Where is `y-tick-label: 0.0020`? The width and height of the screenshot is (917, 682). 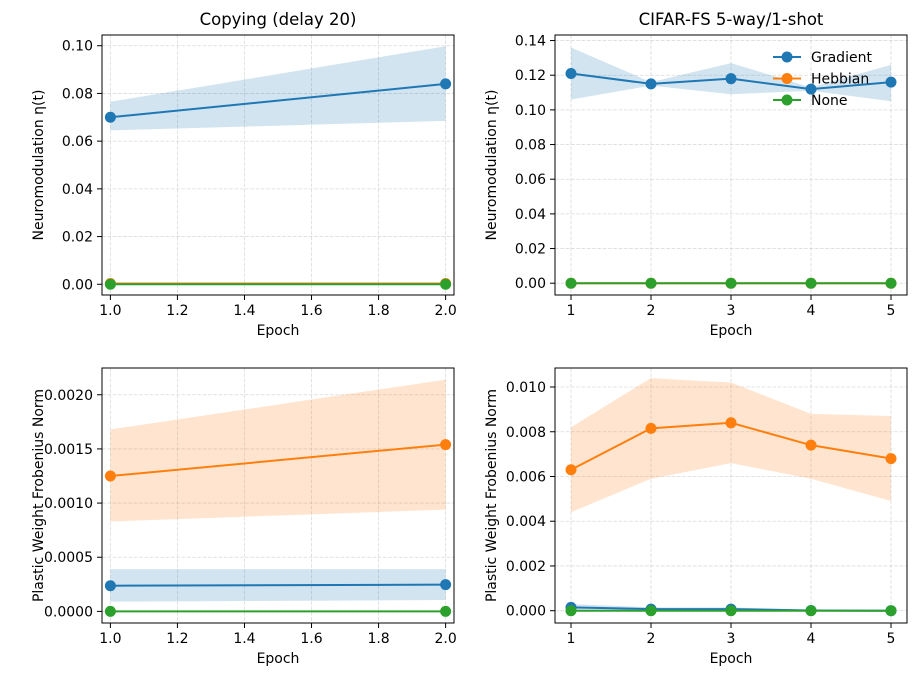
y-tick-label: 0.0020 is located at coordinates (68, 396).